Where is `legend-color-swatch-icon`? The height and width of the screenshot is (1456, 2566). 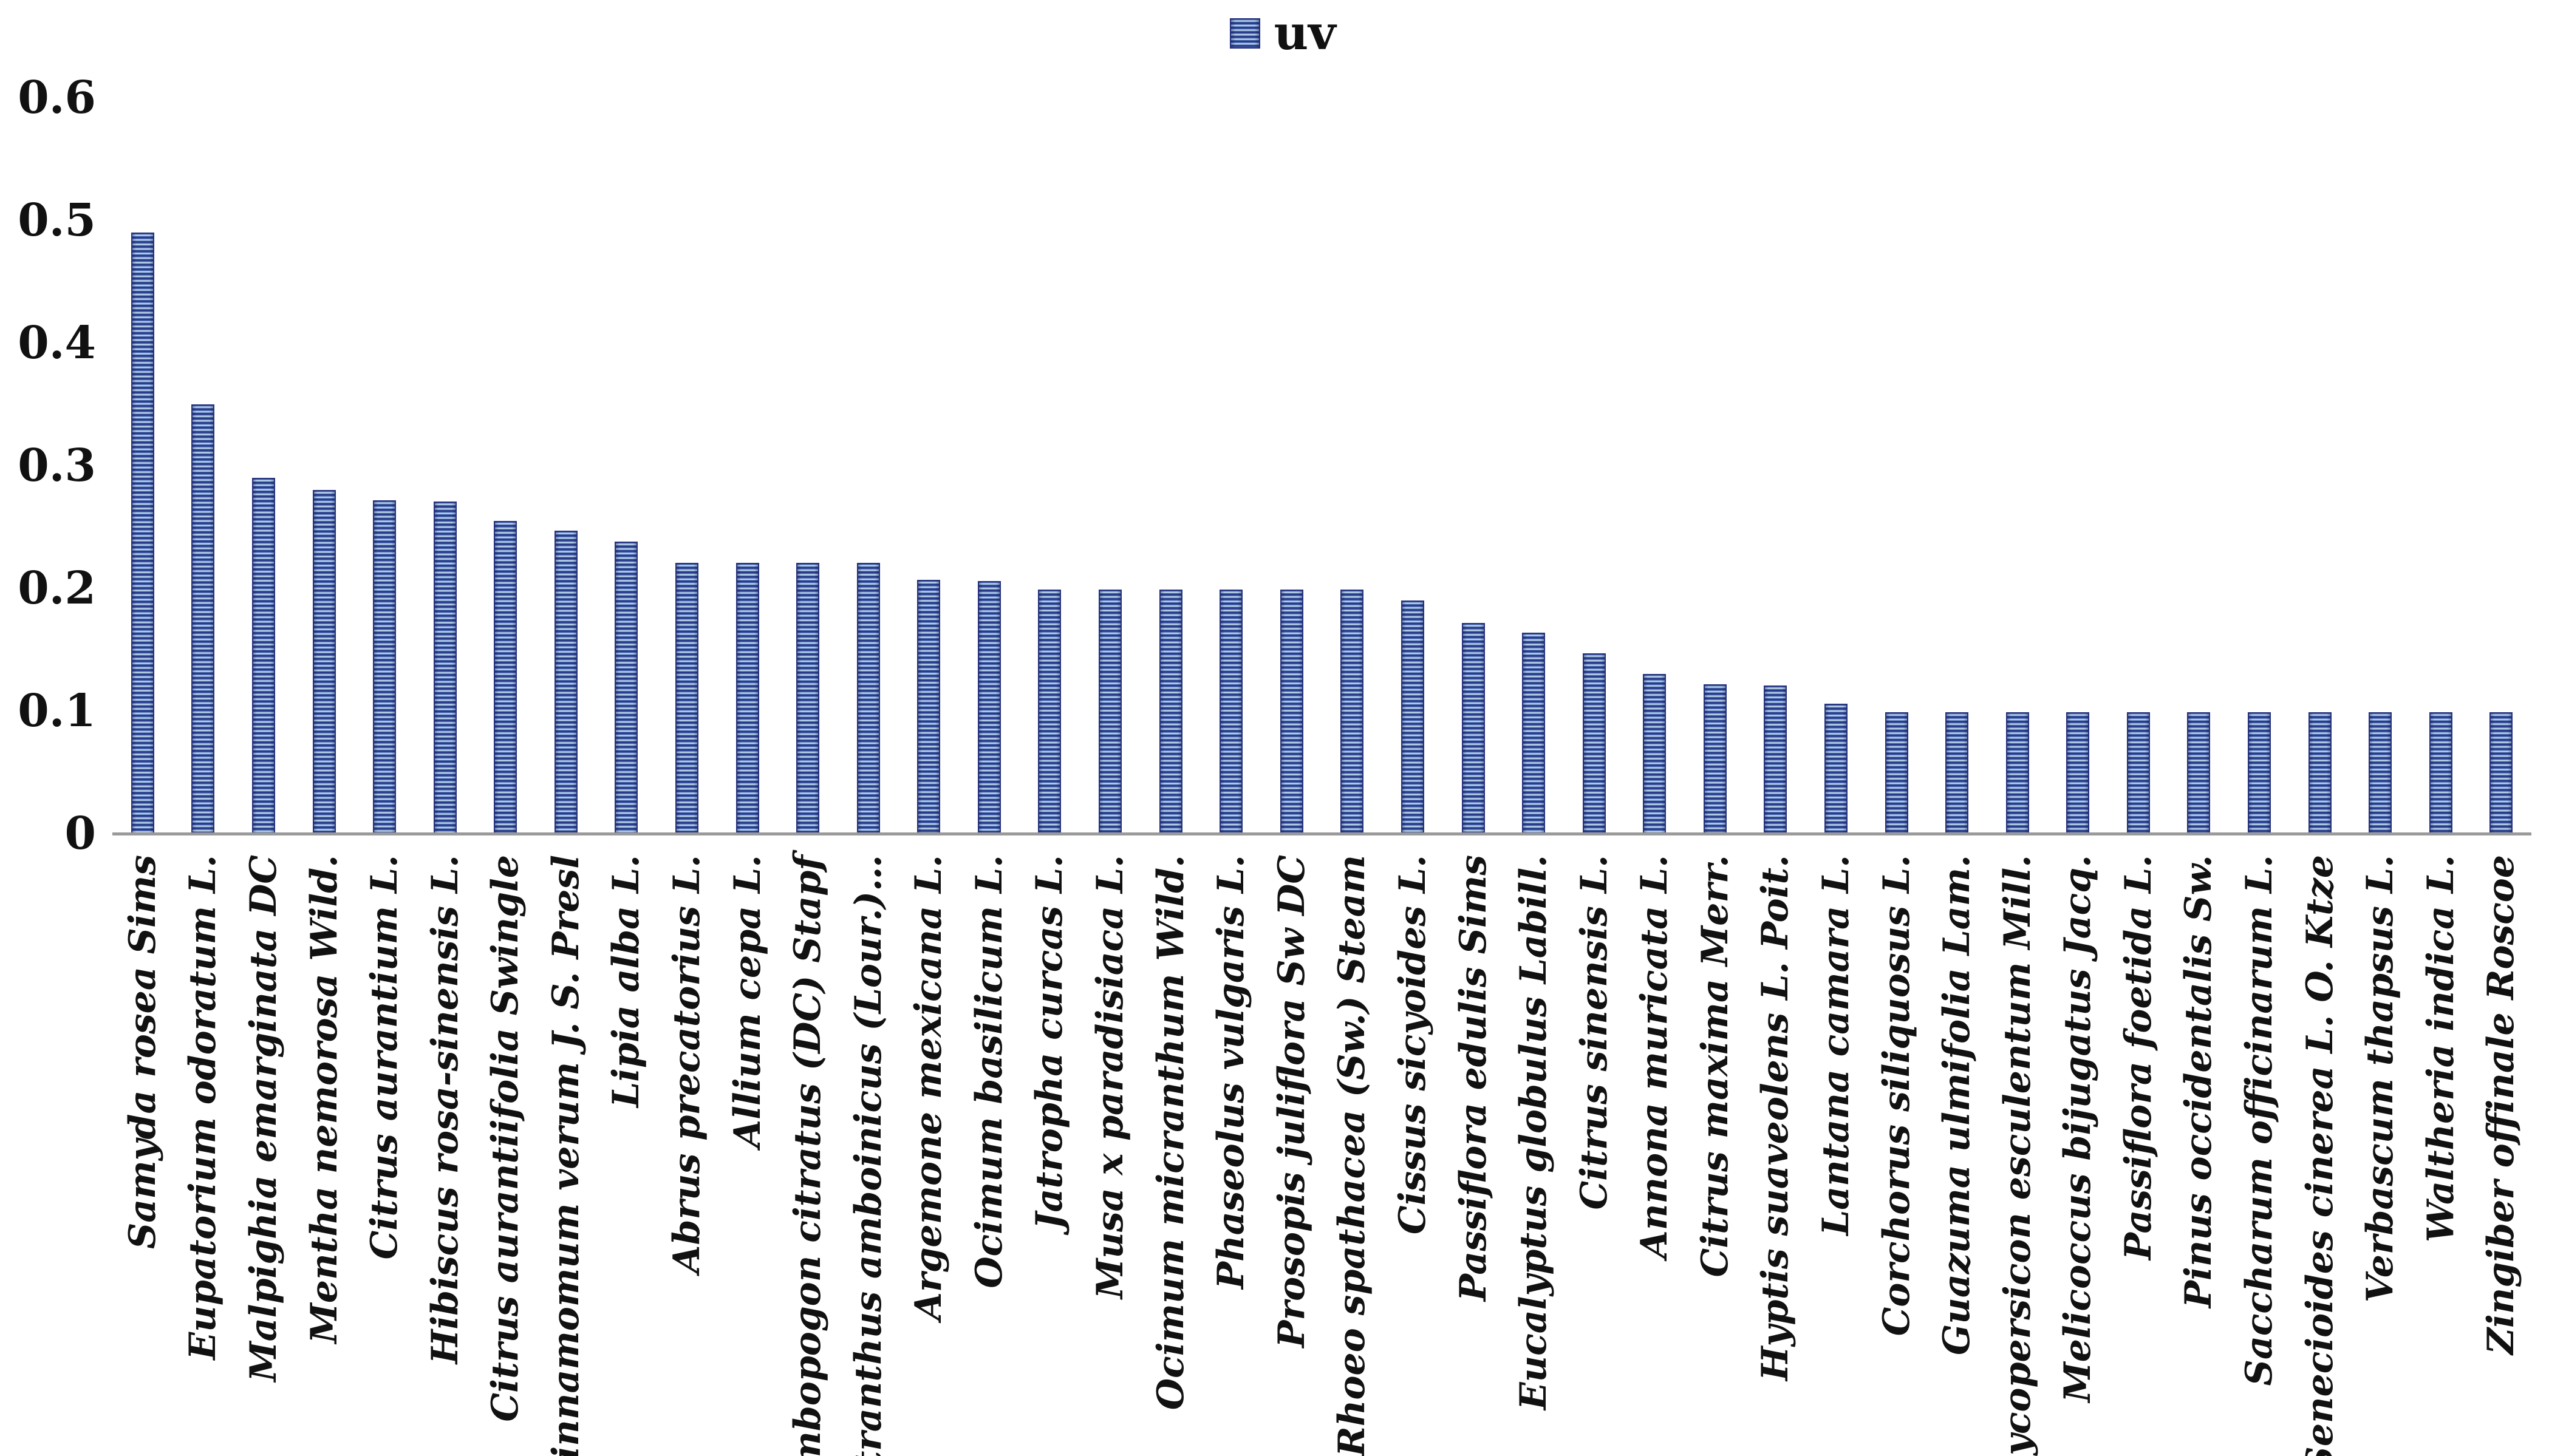
legend-color-swatch-icon is located at coordinates (1245, 33).